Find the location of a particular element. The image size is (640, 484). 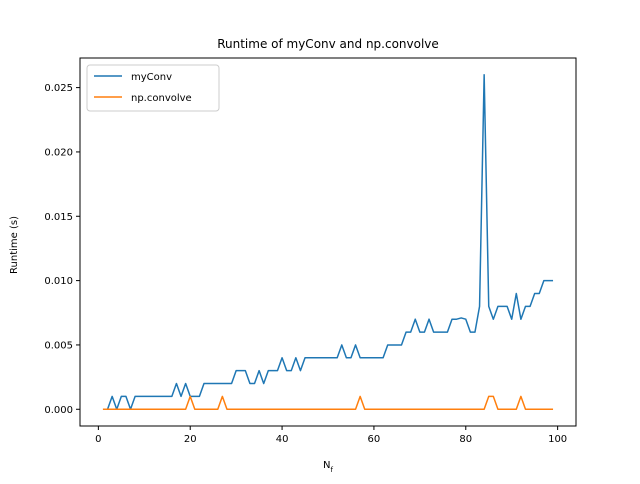

legend-label: np.convolve is located at coordinates (161, 98).